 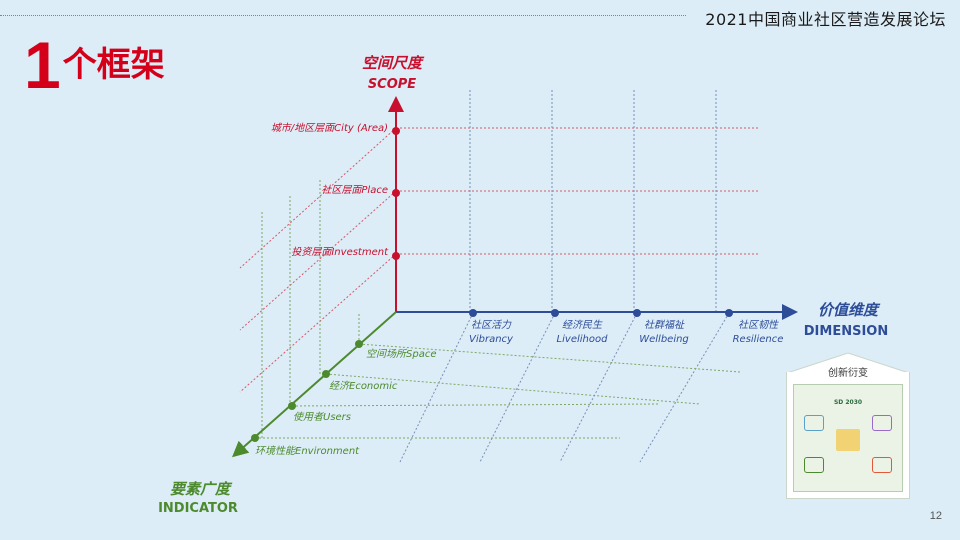 What do you see at coordinates (307, 451) in the screenshot?
I see `indicator-item-label: 环境性能Environment` at bounding box center [307, 451].